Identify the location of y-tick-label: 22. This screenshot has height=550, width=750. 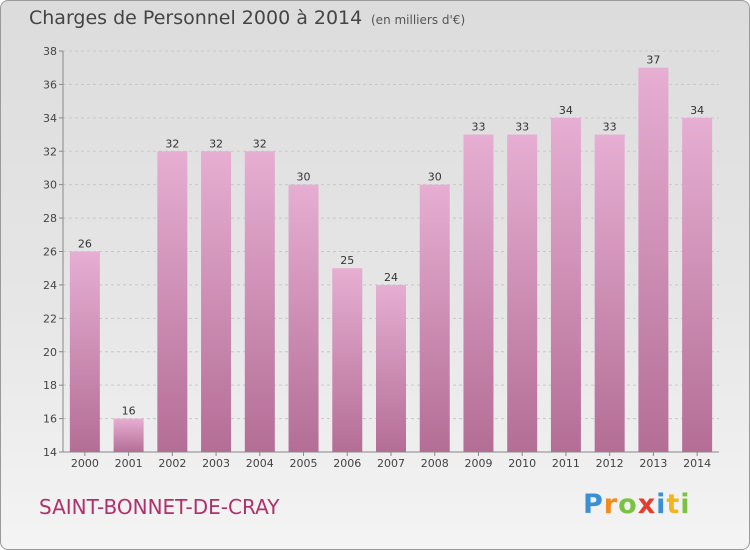
(50, 318).